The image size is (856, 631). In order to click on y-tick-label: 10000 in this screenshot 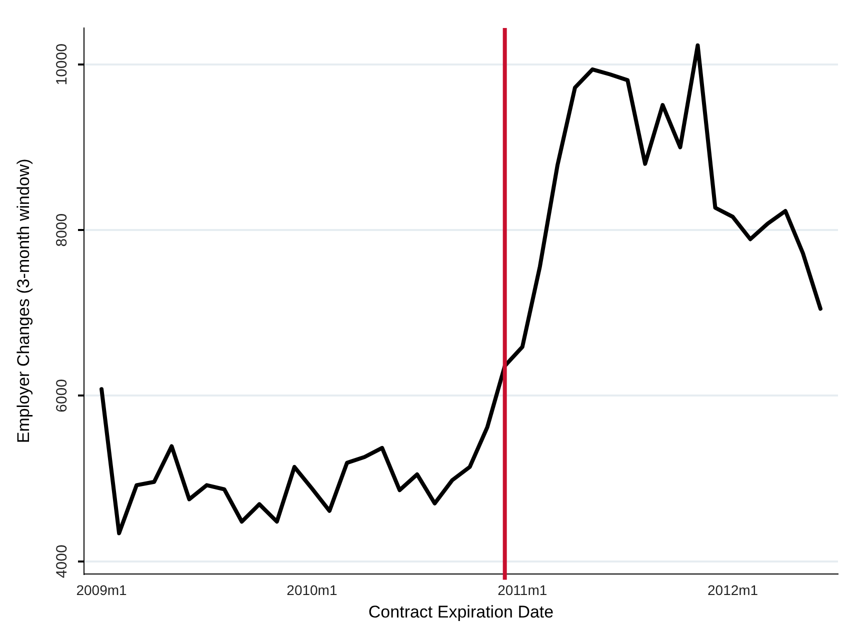, I will do `click(62, 65)`.